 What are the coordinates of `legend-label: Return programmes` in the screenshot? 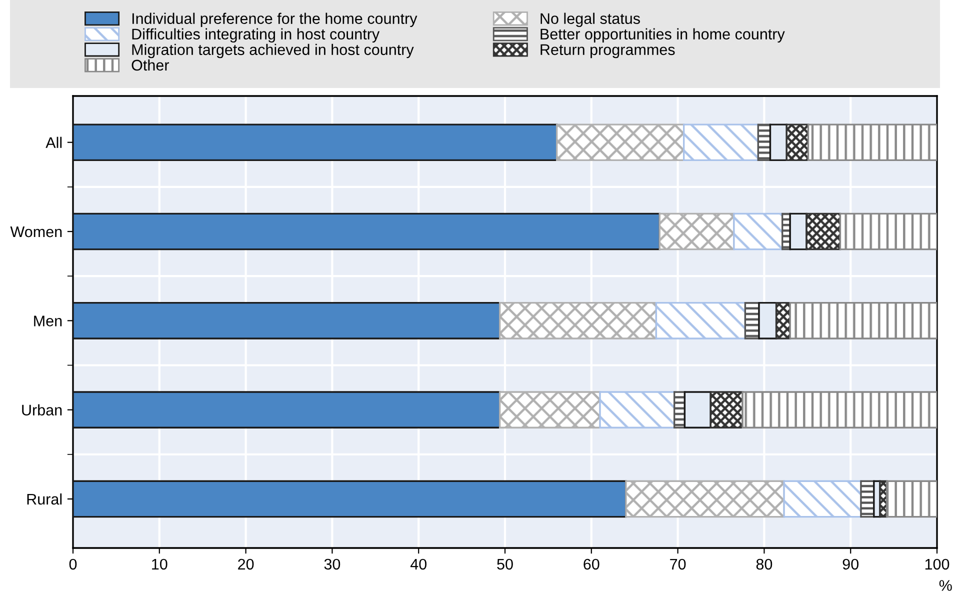 It's located at (607, 51).